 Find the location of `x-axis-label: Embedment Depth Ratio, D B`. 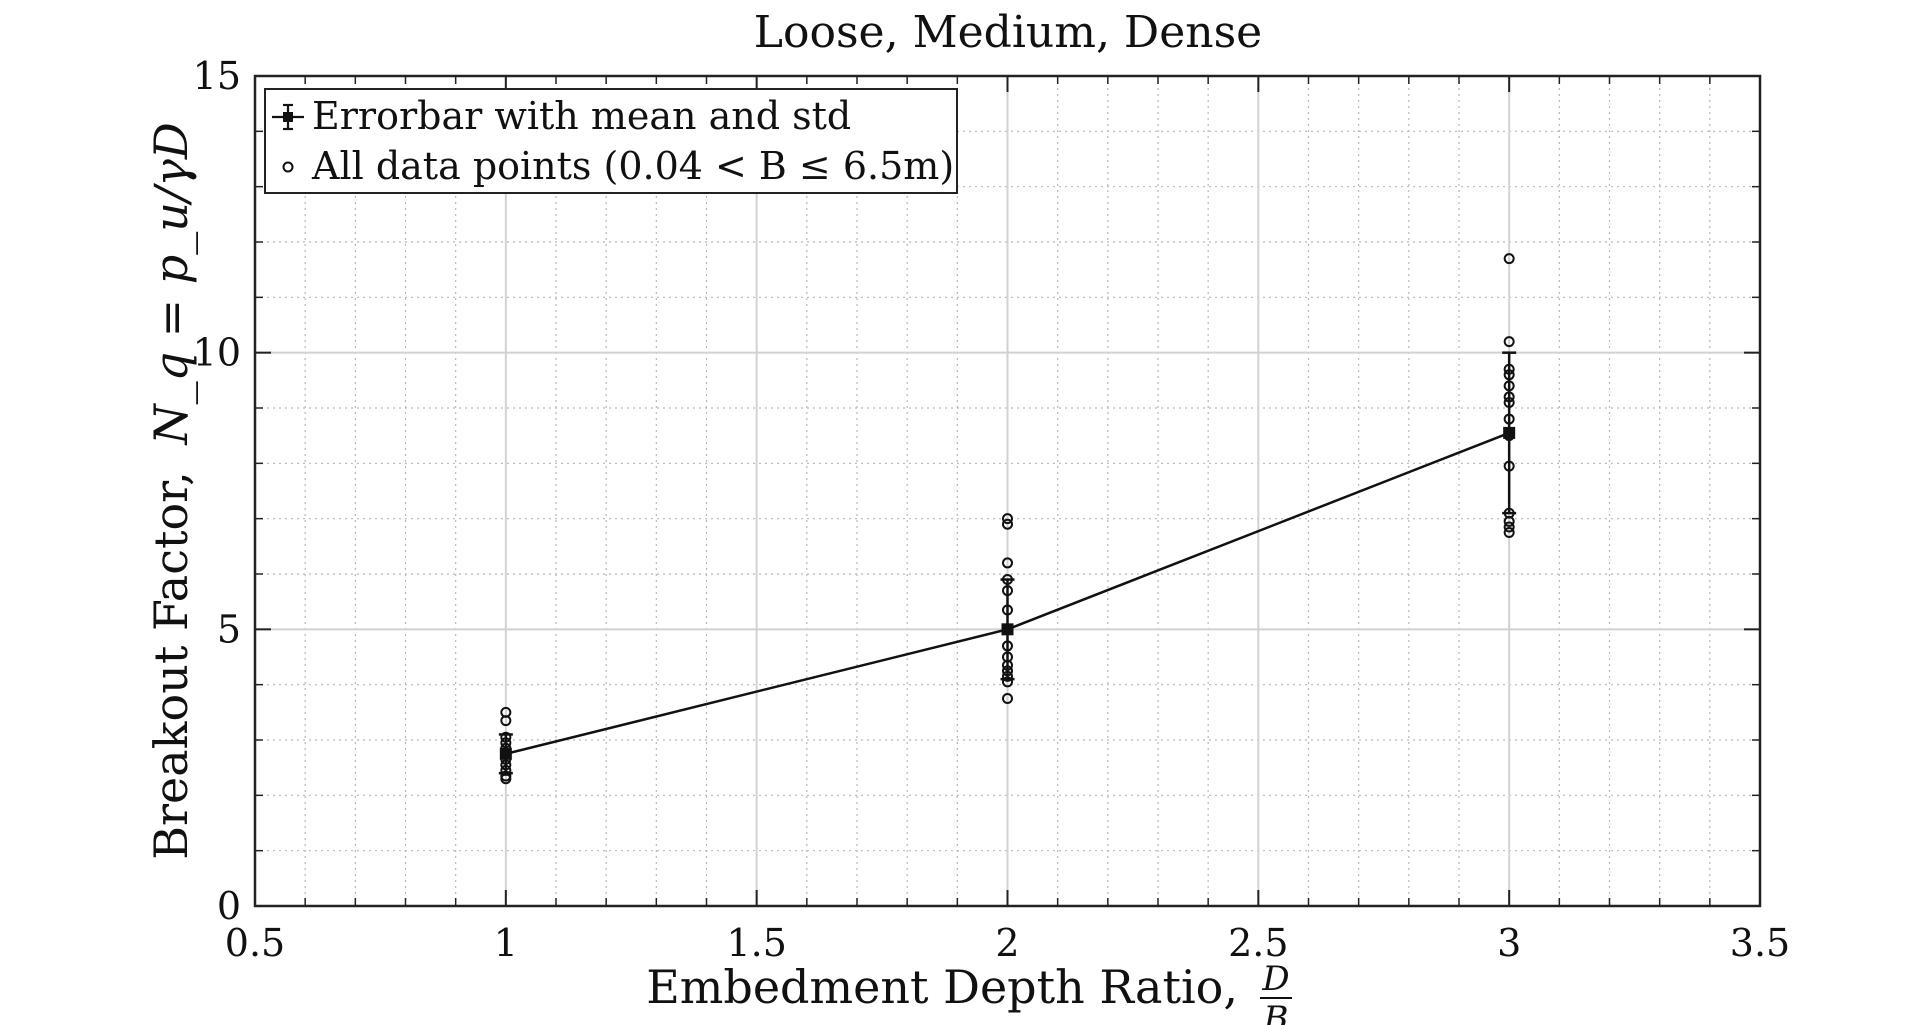

x-axis-label: Embedment Depth Ratio, D B is located at coordinates (969, 992).